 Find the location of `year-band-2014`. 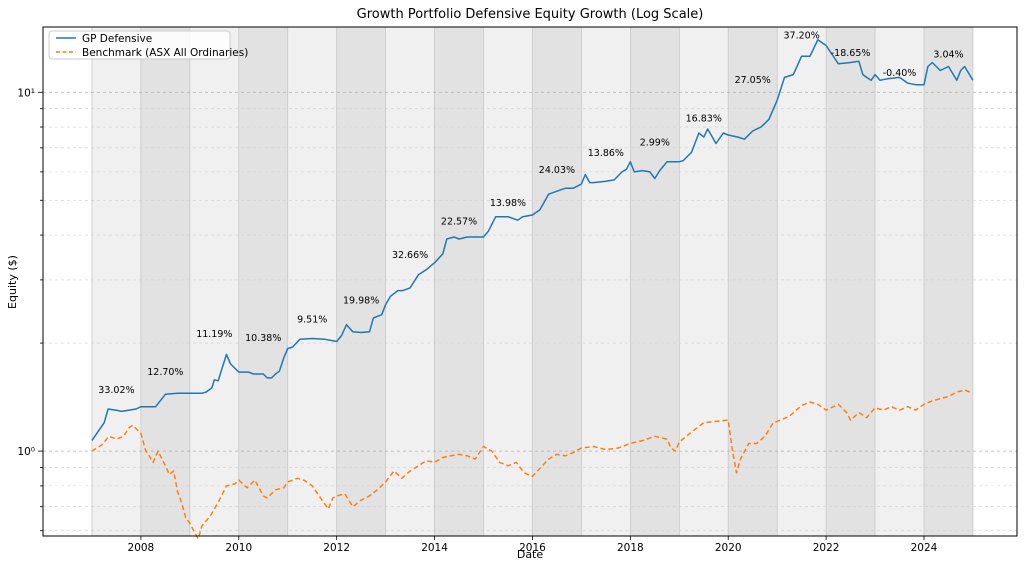

year-band-2014 is located at coordinates (459, 281).